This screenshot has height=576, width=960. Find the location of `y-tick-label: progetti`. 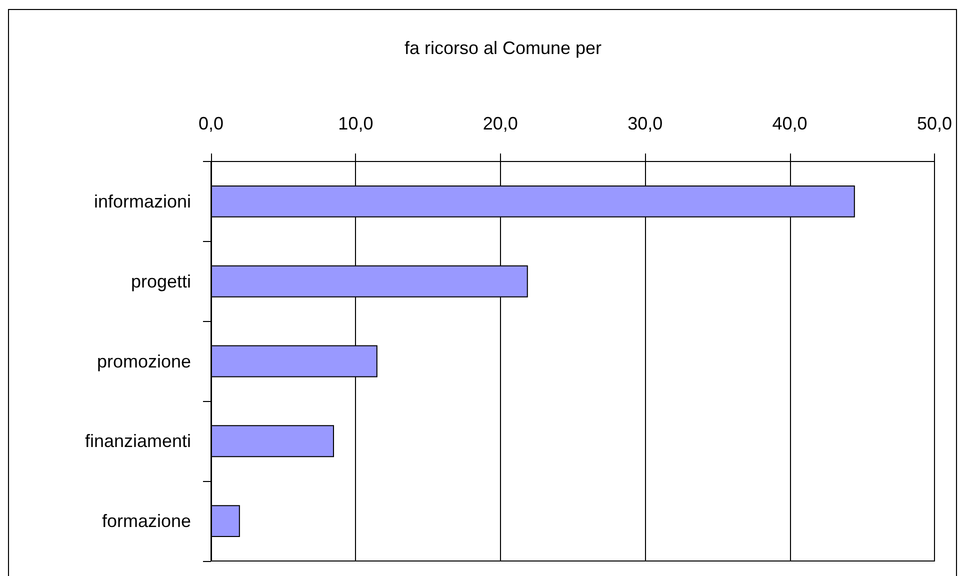

y-tick-label: progetti is located at coordinates (160, 281).